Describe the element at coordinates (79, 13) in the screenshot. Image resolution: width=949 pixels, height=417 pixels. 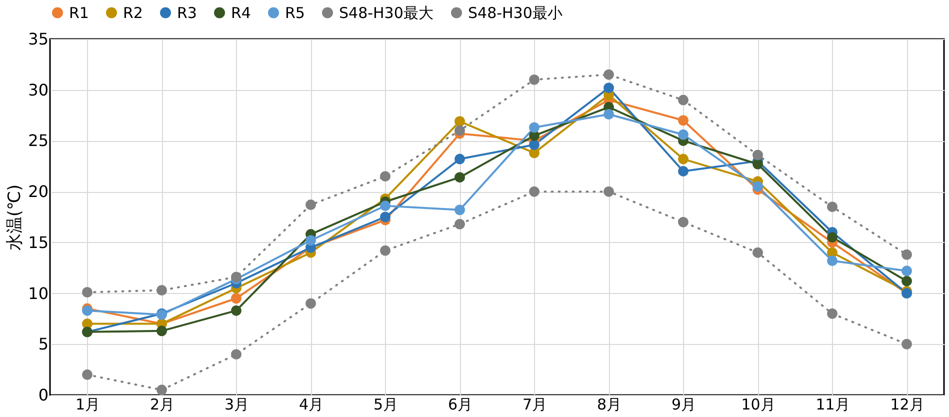
I see `legend-label: R1` at that location.